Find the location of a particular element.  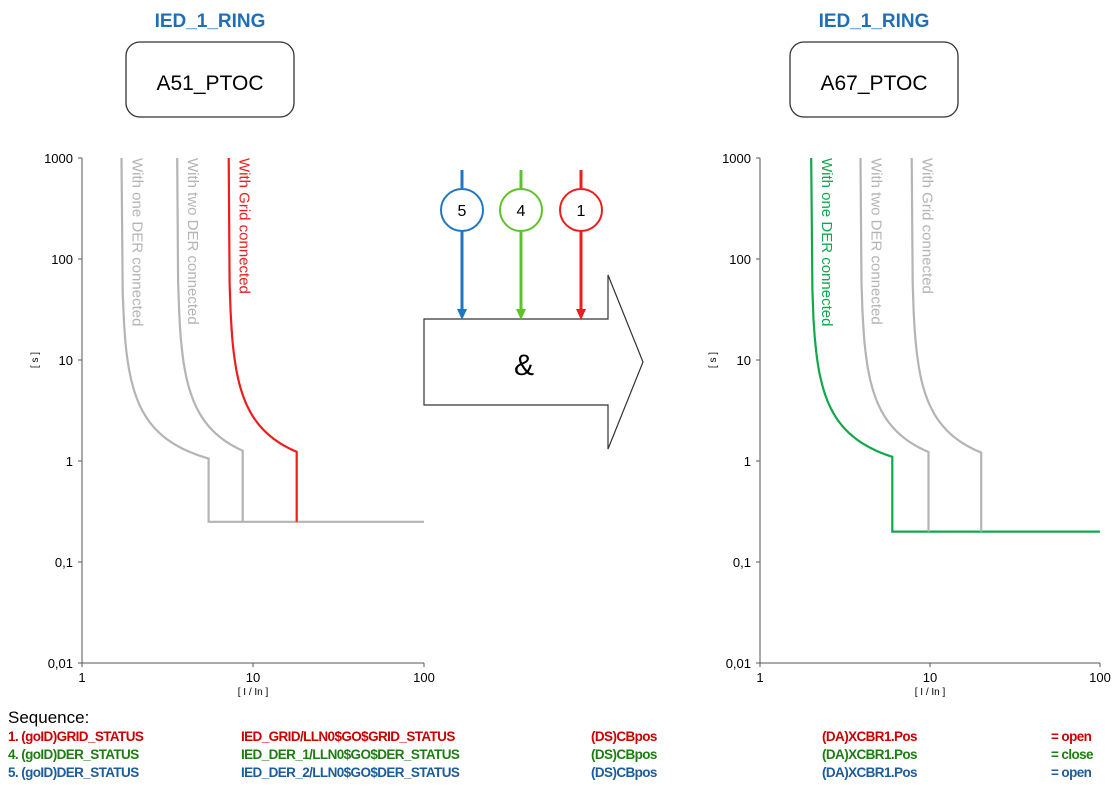

left-y-tick-label: 1000 is located at coordinates (58, 158).